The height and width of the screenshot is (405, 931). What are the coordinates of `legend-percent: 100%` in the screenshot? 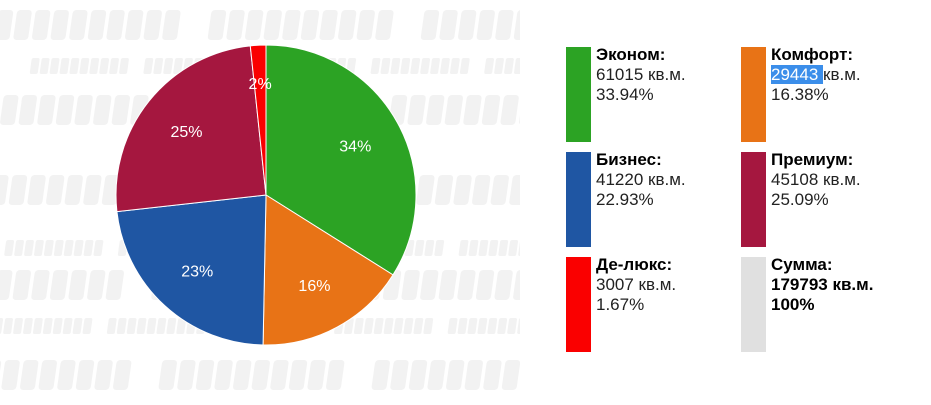 It's located at (793, 304).